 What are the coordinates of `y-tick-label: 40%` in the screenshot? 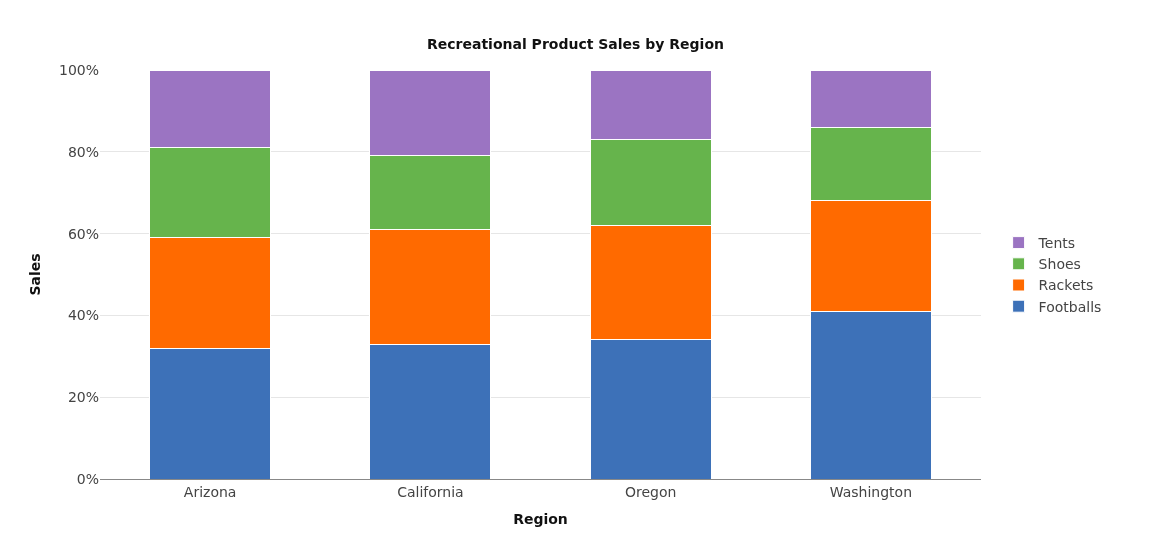 It's located at (83, 315).